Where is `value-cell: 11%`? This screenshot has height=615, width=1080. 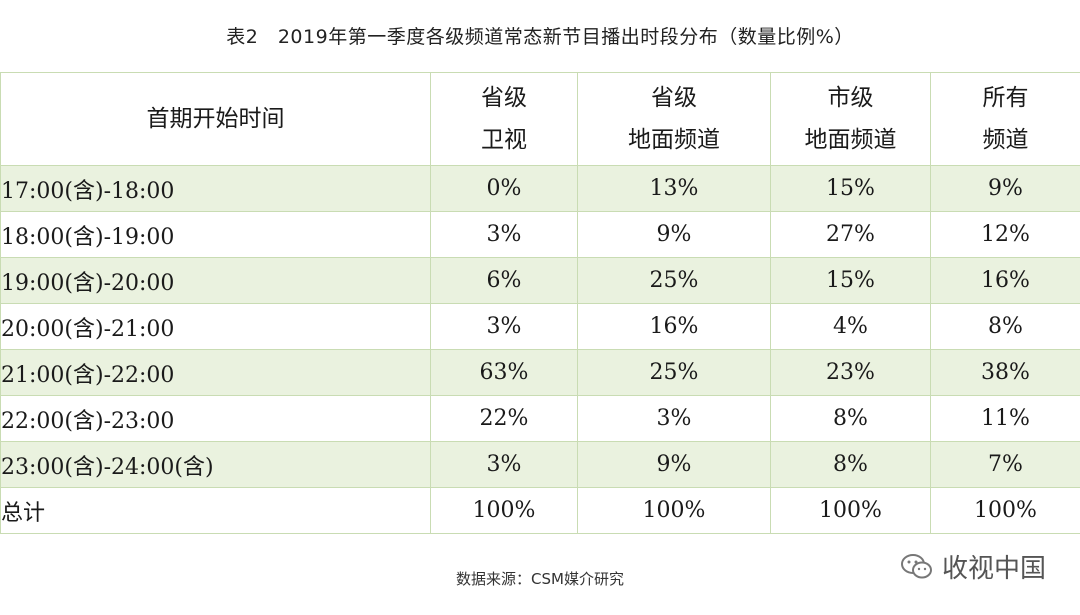 value-cell: 11% is located at coordinates (1005, 418).